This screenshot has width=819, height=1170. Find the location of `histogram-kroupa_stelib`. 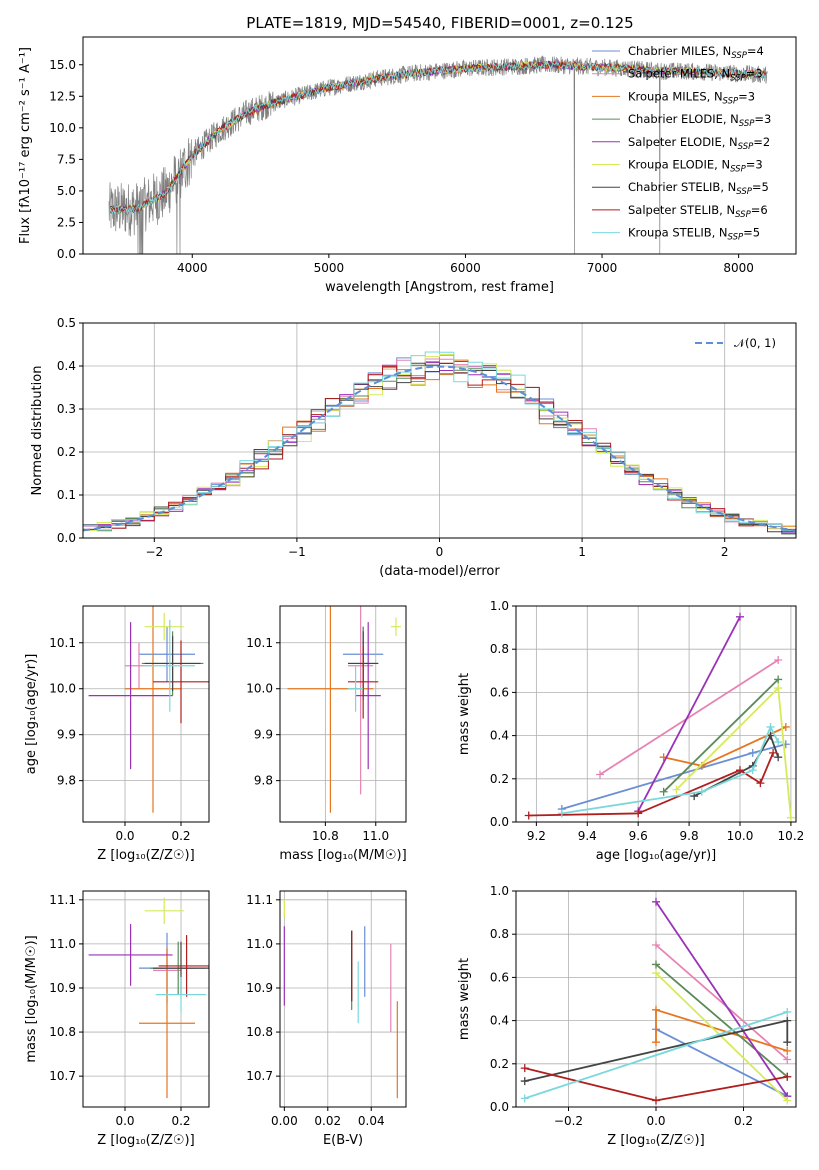

histogram-kroupa_stelib is located at coordinates (439, 441).